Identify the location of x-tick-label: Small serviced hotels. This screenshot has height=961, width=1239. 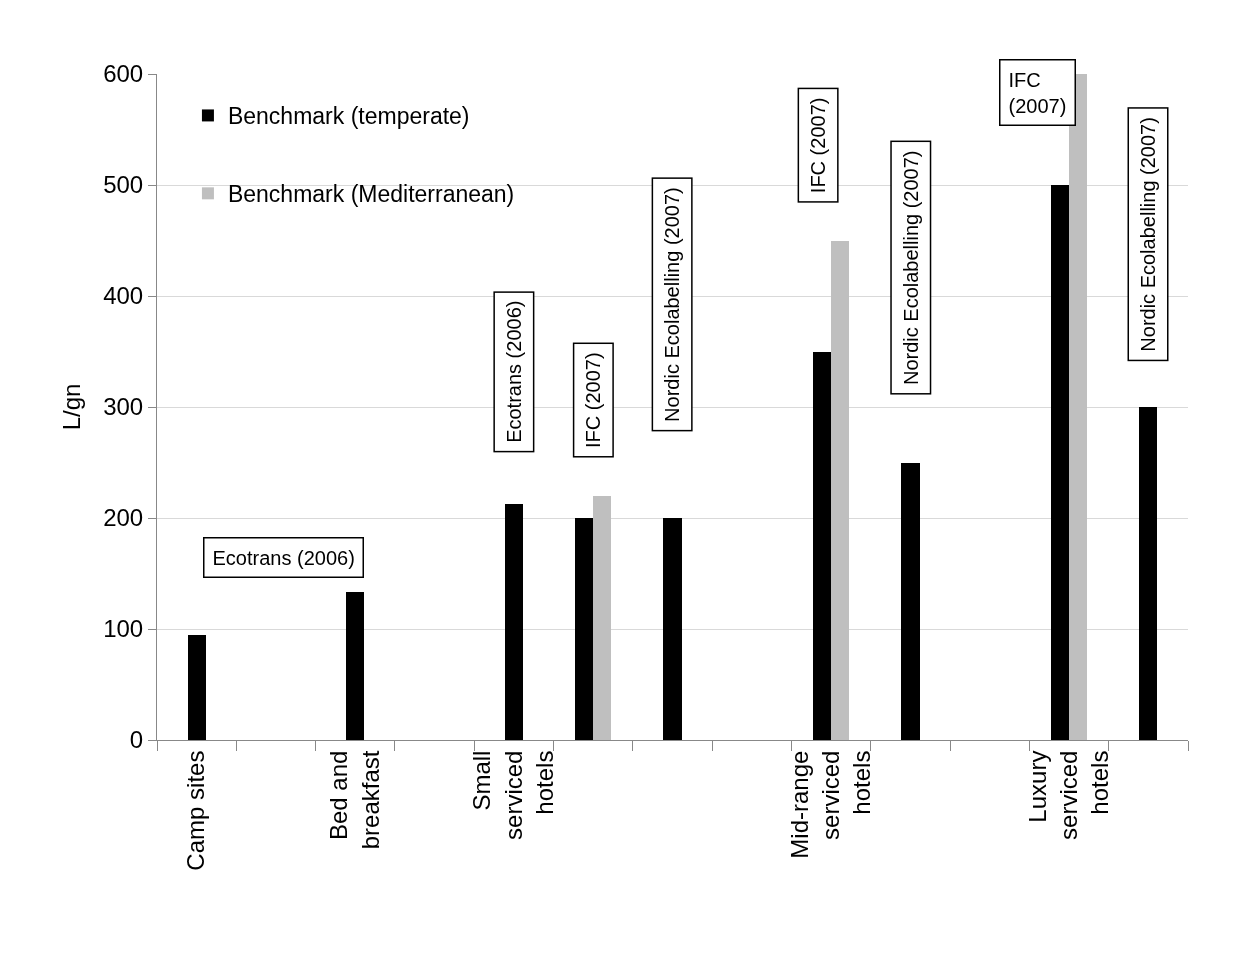
(513, 795).